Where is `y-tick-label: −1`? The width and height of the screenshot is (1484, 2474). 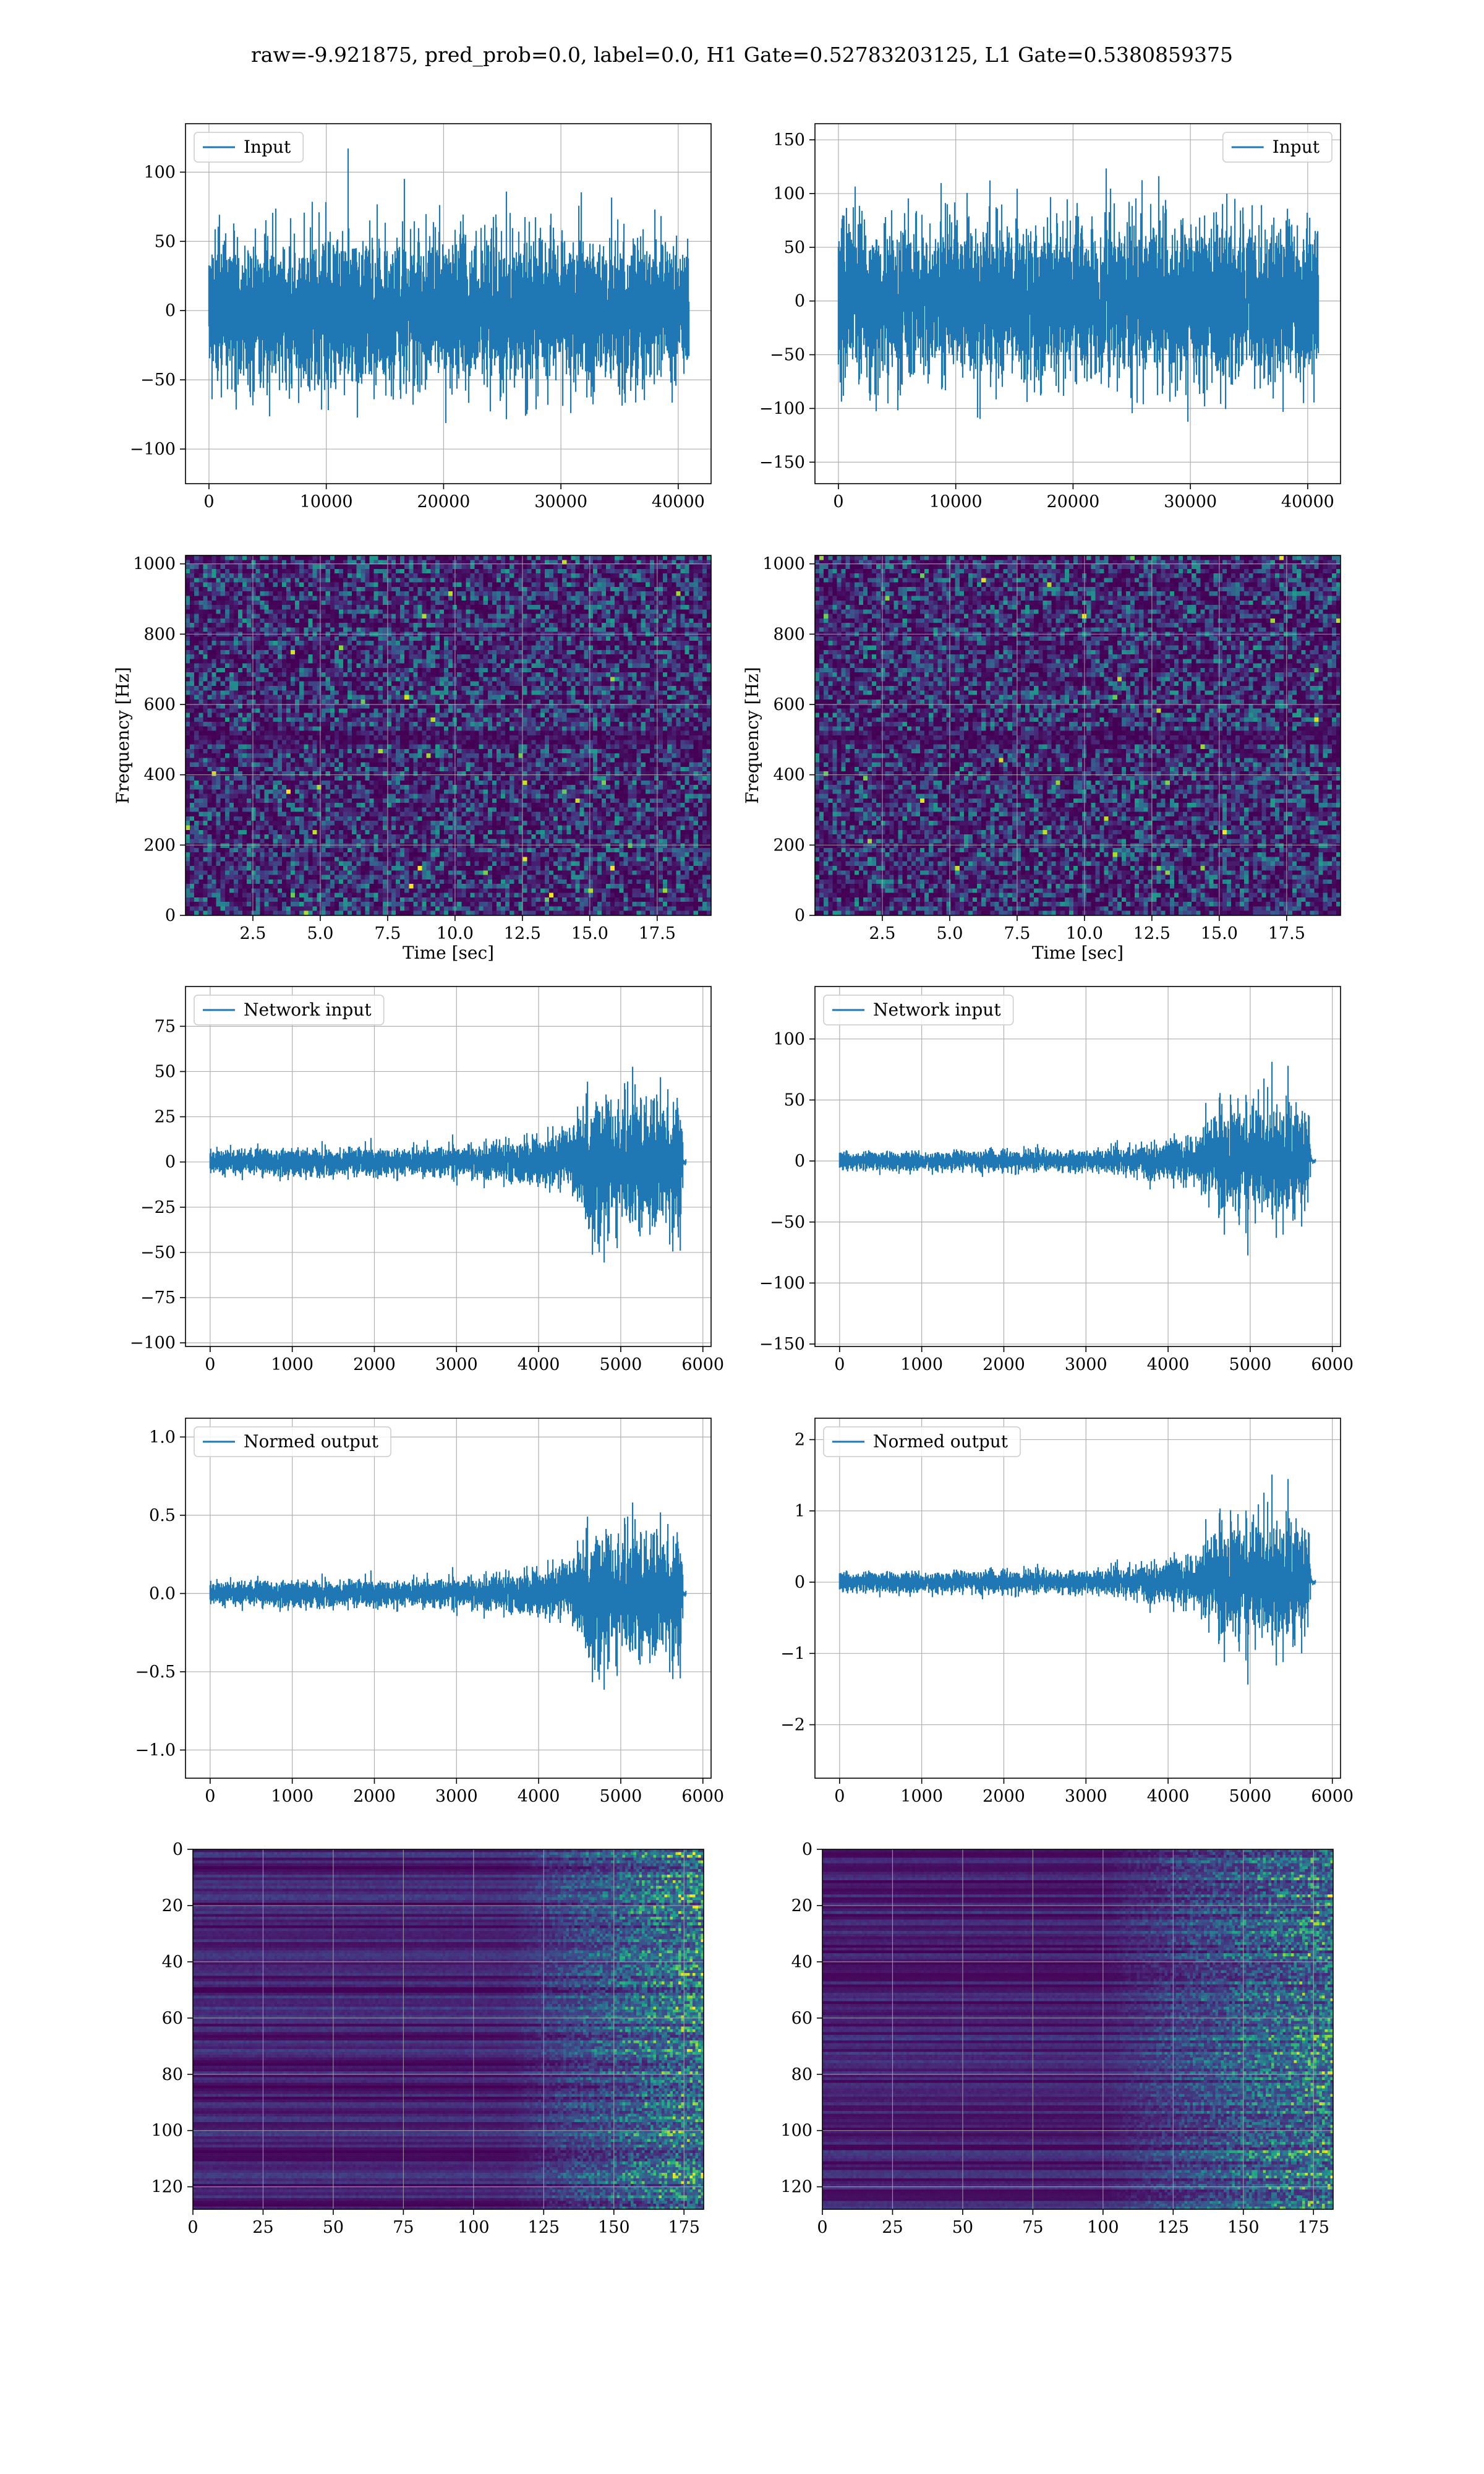
y-tick-label: −1 is located at coordinates (792, 1653).